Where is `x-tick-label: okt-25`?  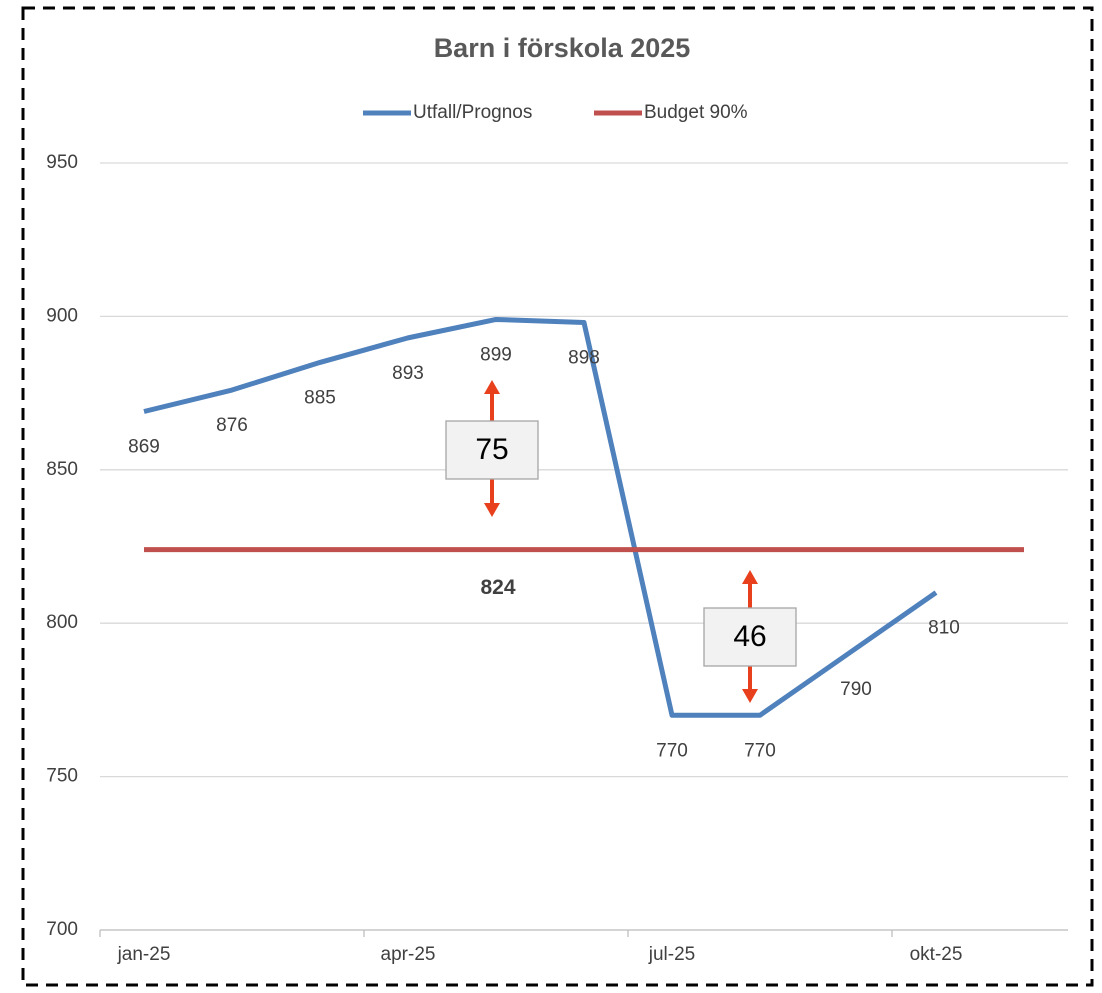 x-tick-label: okt-25 is located at coordinates (936, 954).